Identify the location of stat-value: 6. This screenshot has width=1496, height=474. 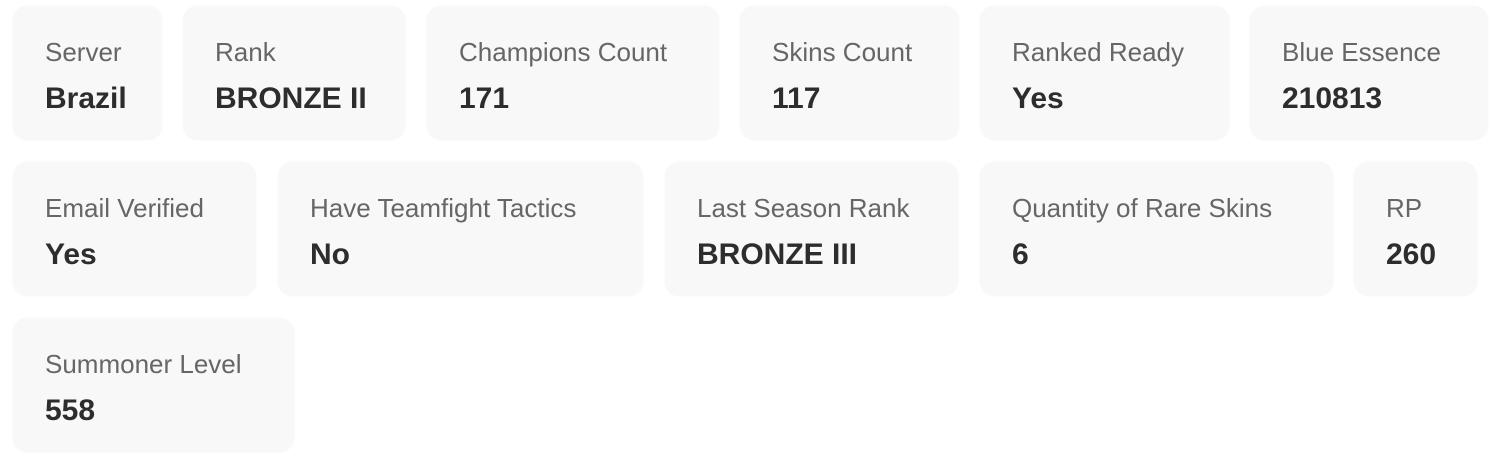
(1020, 254).